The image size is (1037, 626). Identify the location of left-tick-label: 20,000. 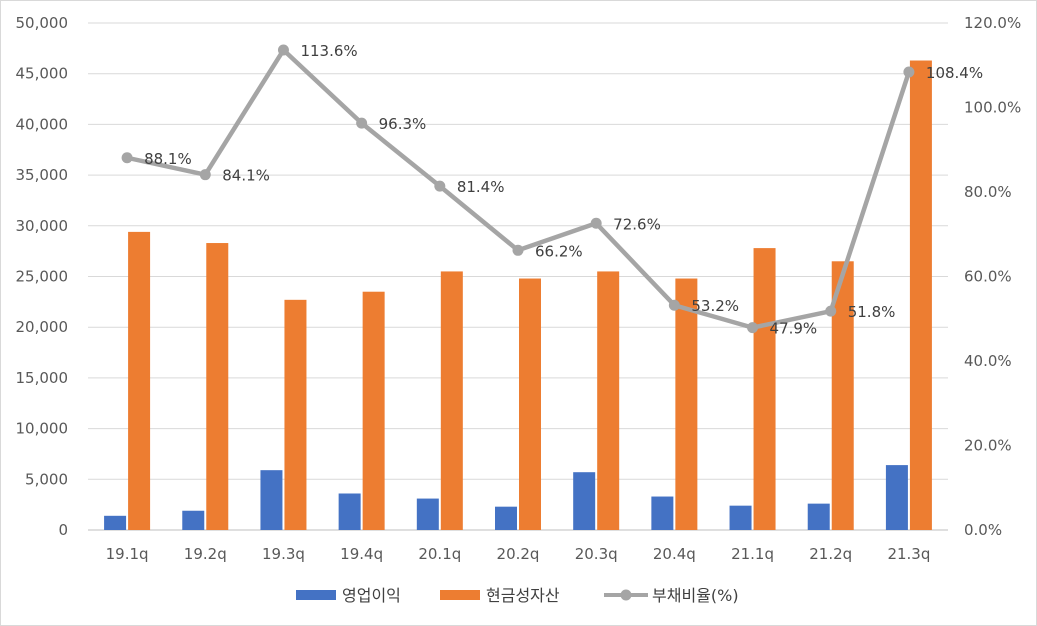
(42, 327).